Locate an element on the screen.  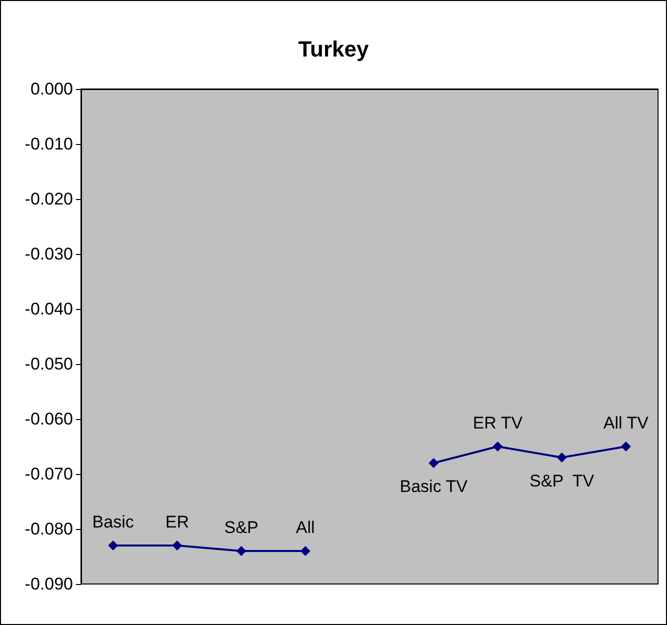
chart-title: Turkey is located at coordinates (334, 49).